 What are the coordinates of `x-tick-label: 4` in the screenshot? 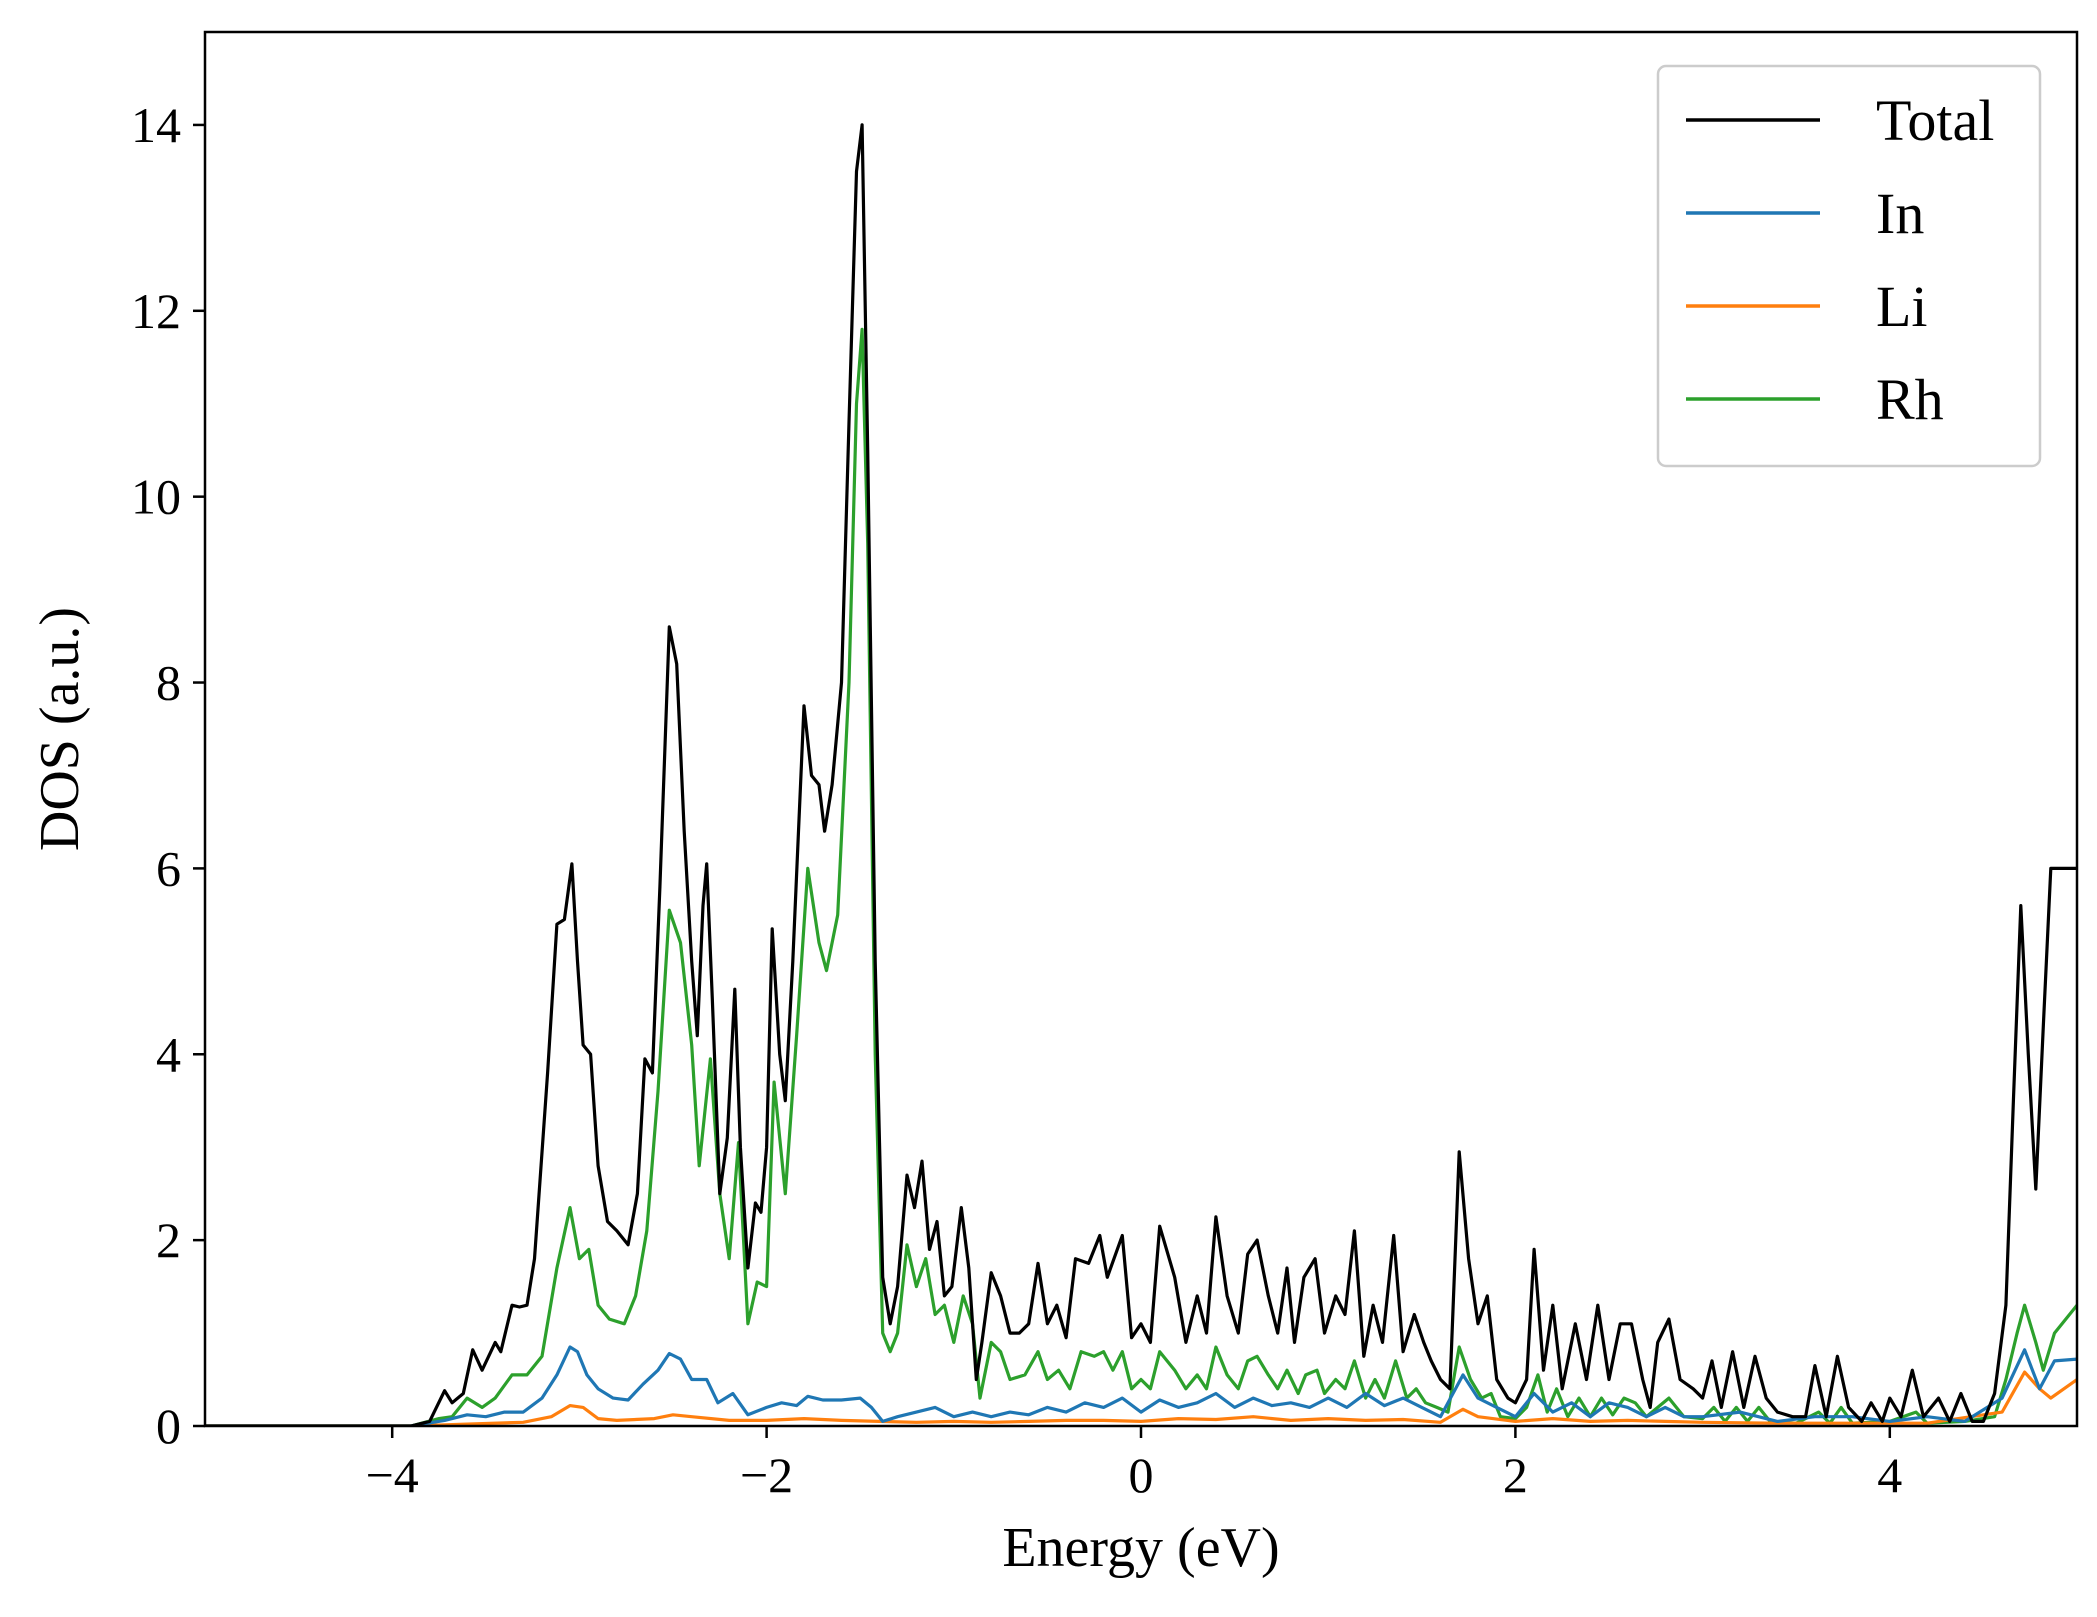 It's located at (1889, 1475).